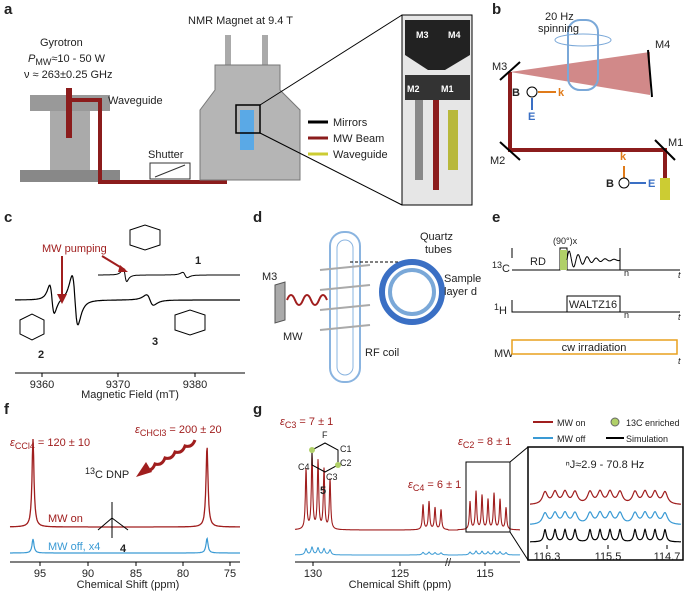 The image size is (685, 603). Describe the element at coordinates (78, 59) in the screenshot. I see `text: ≈10 - 50 W` at that location.